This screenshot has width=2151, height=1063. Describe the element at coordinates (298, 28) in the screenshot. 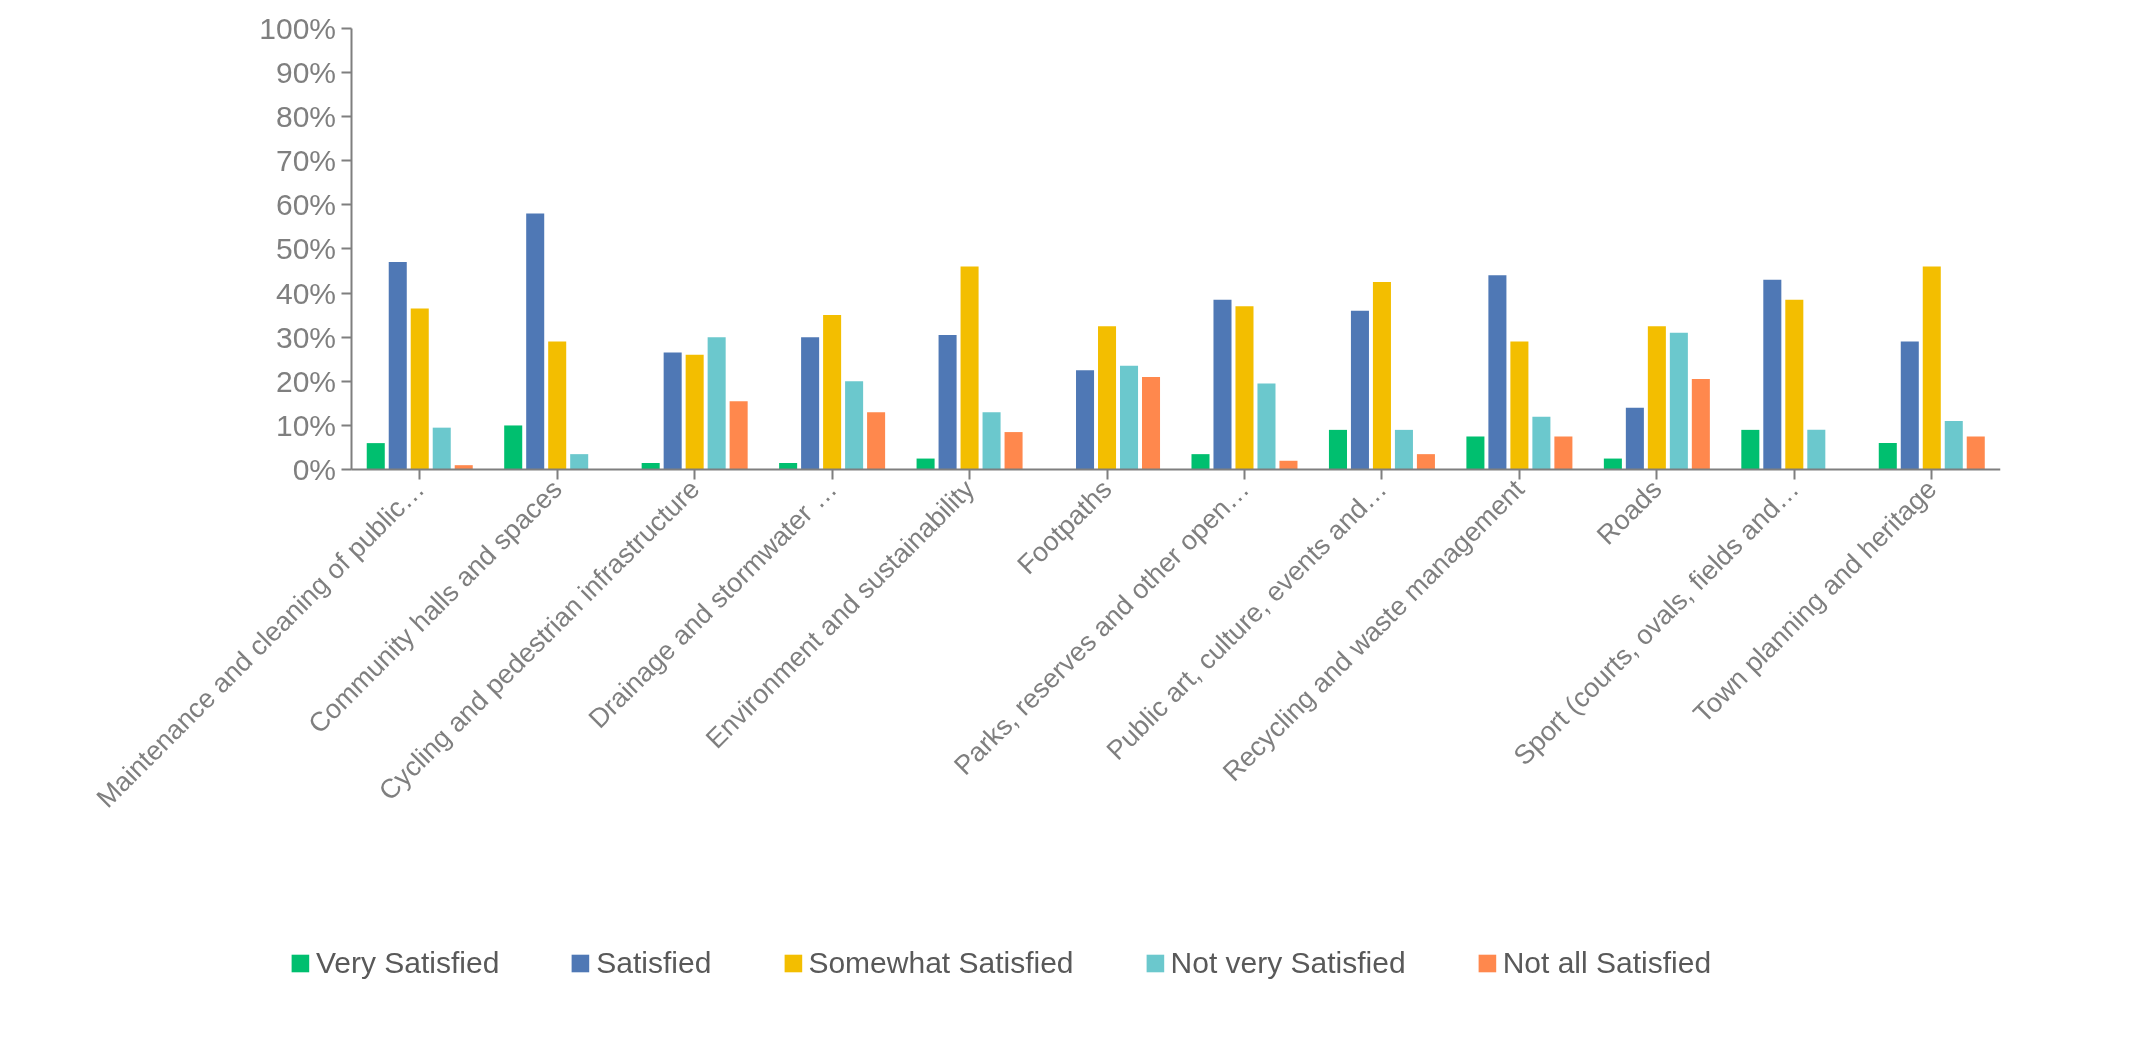

I see `y-tick-label: 100%` at that location.